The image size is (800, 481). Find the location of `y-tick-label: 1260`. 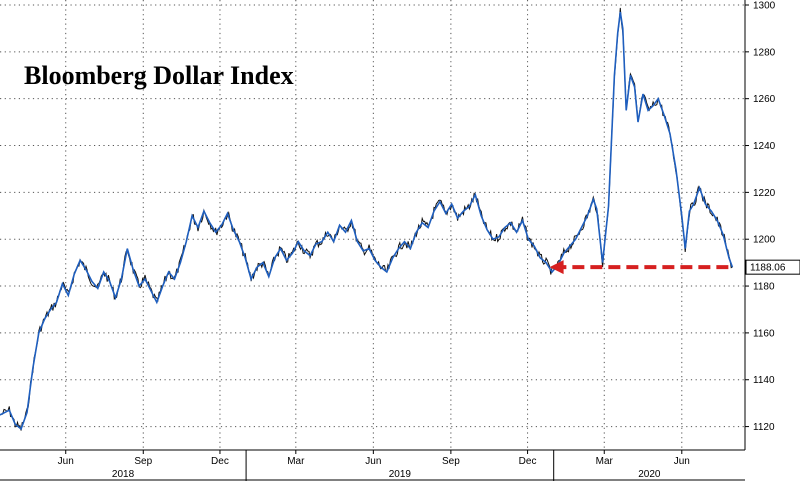

y-tick-label: 1260 is located at coordinates (764, 99).